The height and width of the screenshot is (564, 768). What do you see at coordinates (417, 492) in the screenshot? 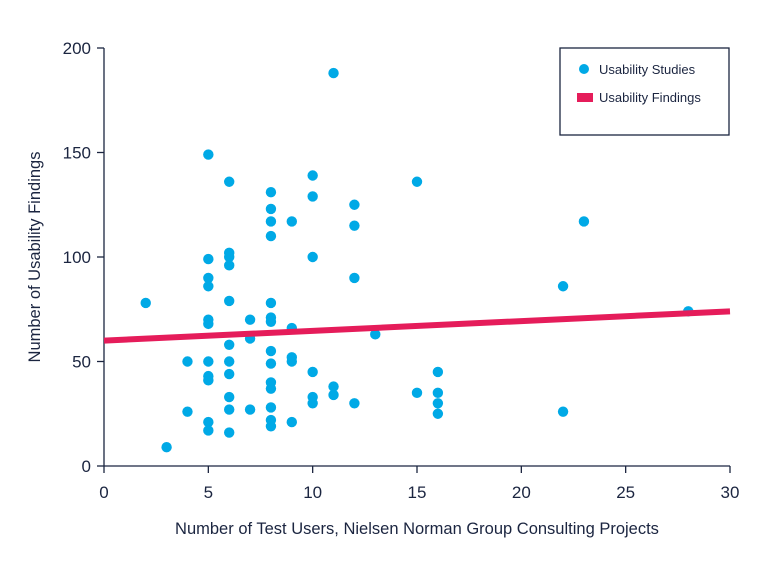
I see `x-tick-label: 15` at bounding box center [417, 492].